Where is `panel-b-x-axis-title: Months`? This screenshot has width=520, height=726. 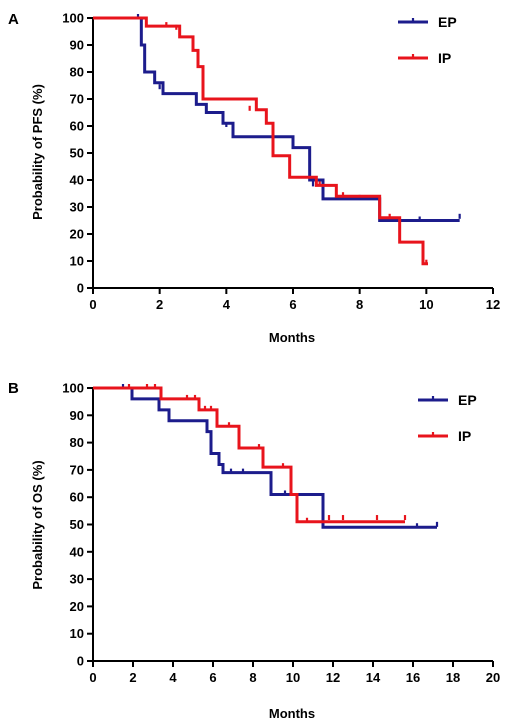
panel-b-x-axis-title: Months is located at coordinates (292, 713).